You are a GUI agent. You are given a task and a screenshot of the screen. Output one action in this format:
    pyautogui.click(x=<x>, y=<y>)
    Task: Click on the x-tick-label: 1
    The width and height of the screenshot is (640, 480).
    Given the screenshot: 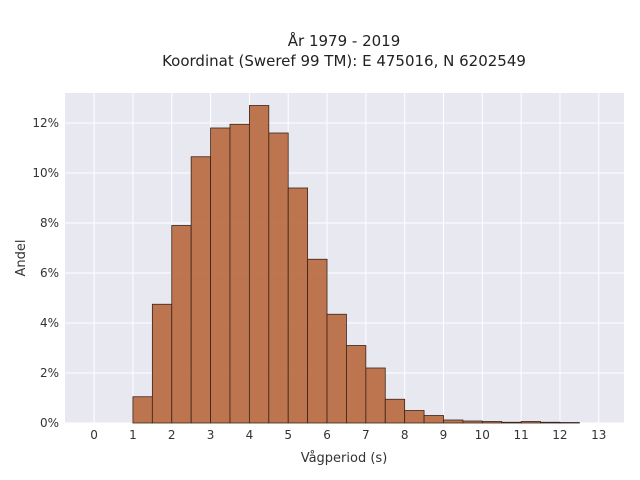 What is the action you would take?
    pyautogui.click(x=133, y=435)
    